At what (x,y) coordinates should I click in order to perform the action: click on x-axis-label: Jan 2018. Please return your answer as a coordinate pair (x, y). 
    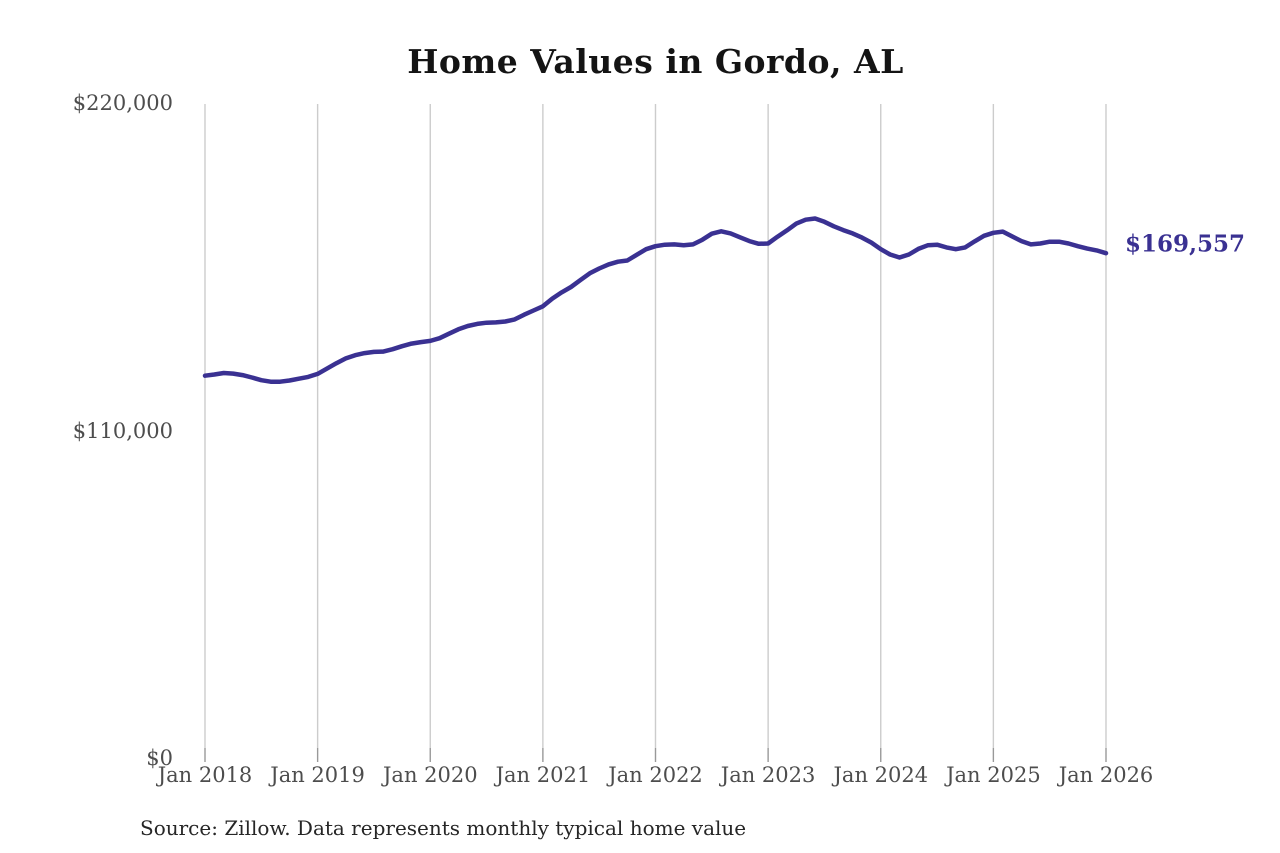
    Looking at the image, I should click on (205, 775).